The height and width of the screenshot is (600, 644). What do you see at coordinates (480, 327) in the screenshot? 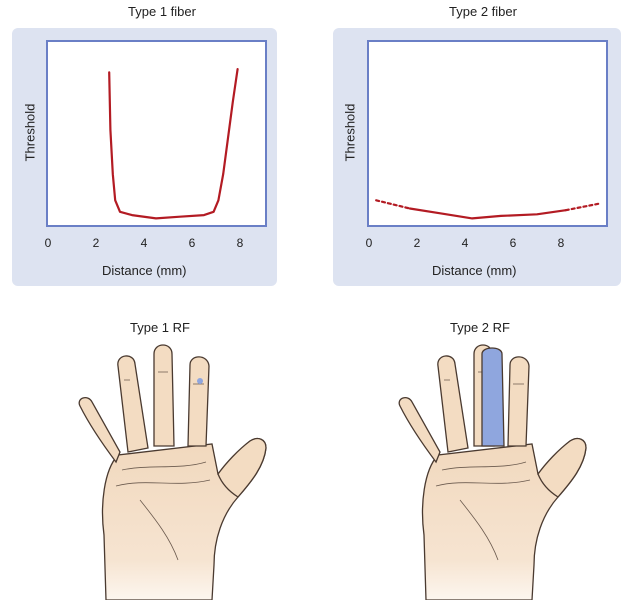
I see `type2-rf-title: Type 2 RF` at bounding box center [480, 327].